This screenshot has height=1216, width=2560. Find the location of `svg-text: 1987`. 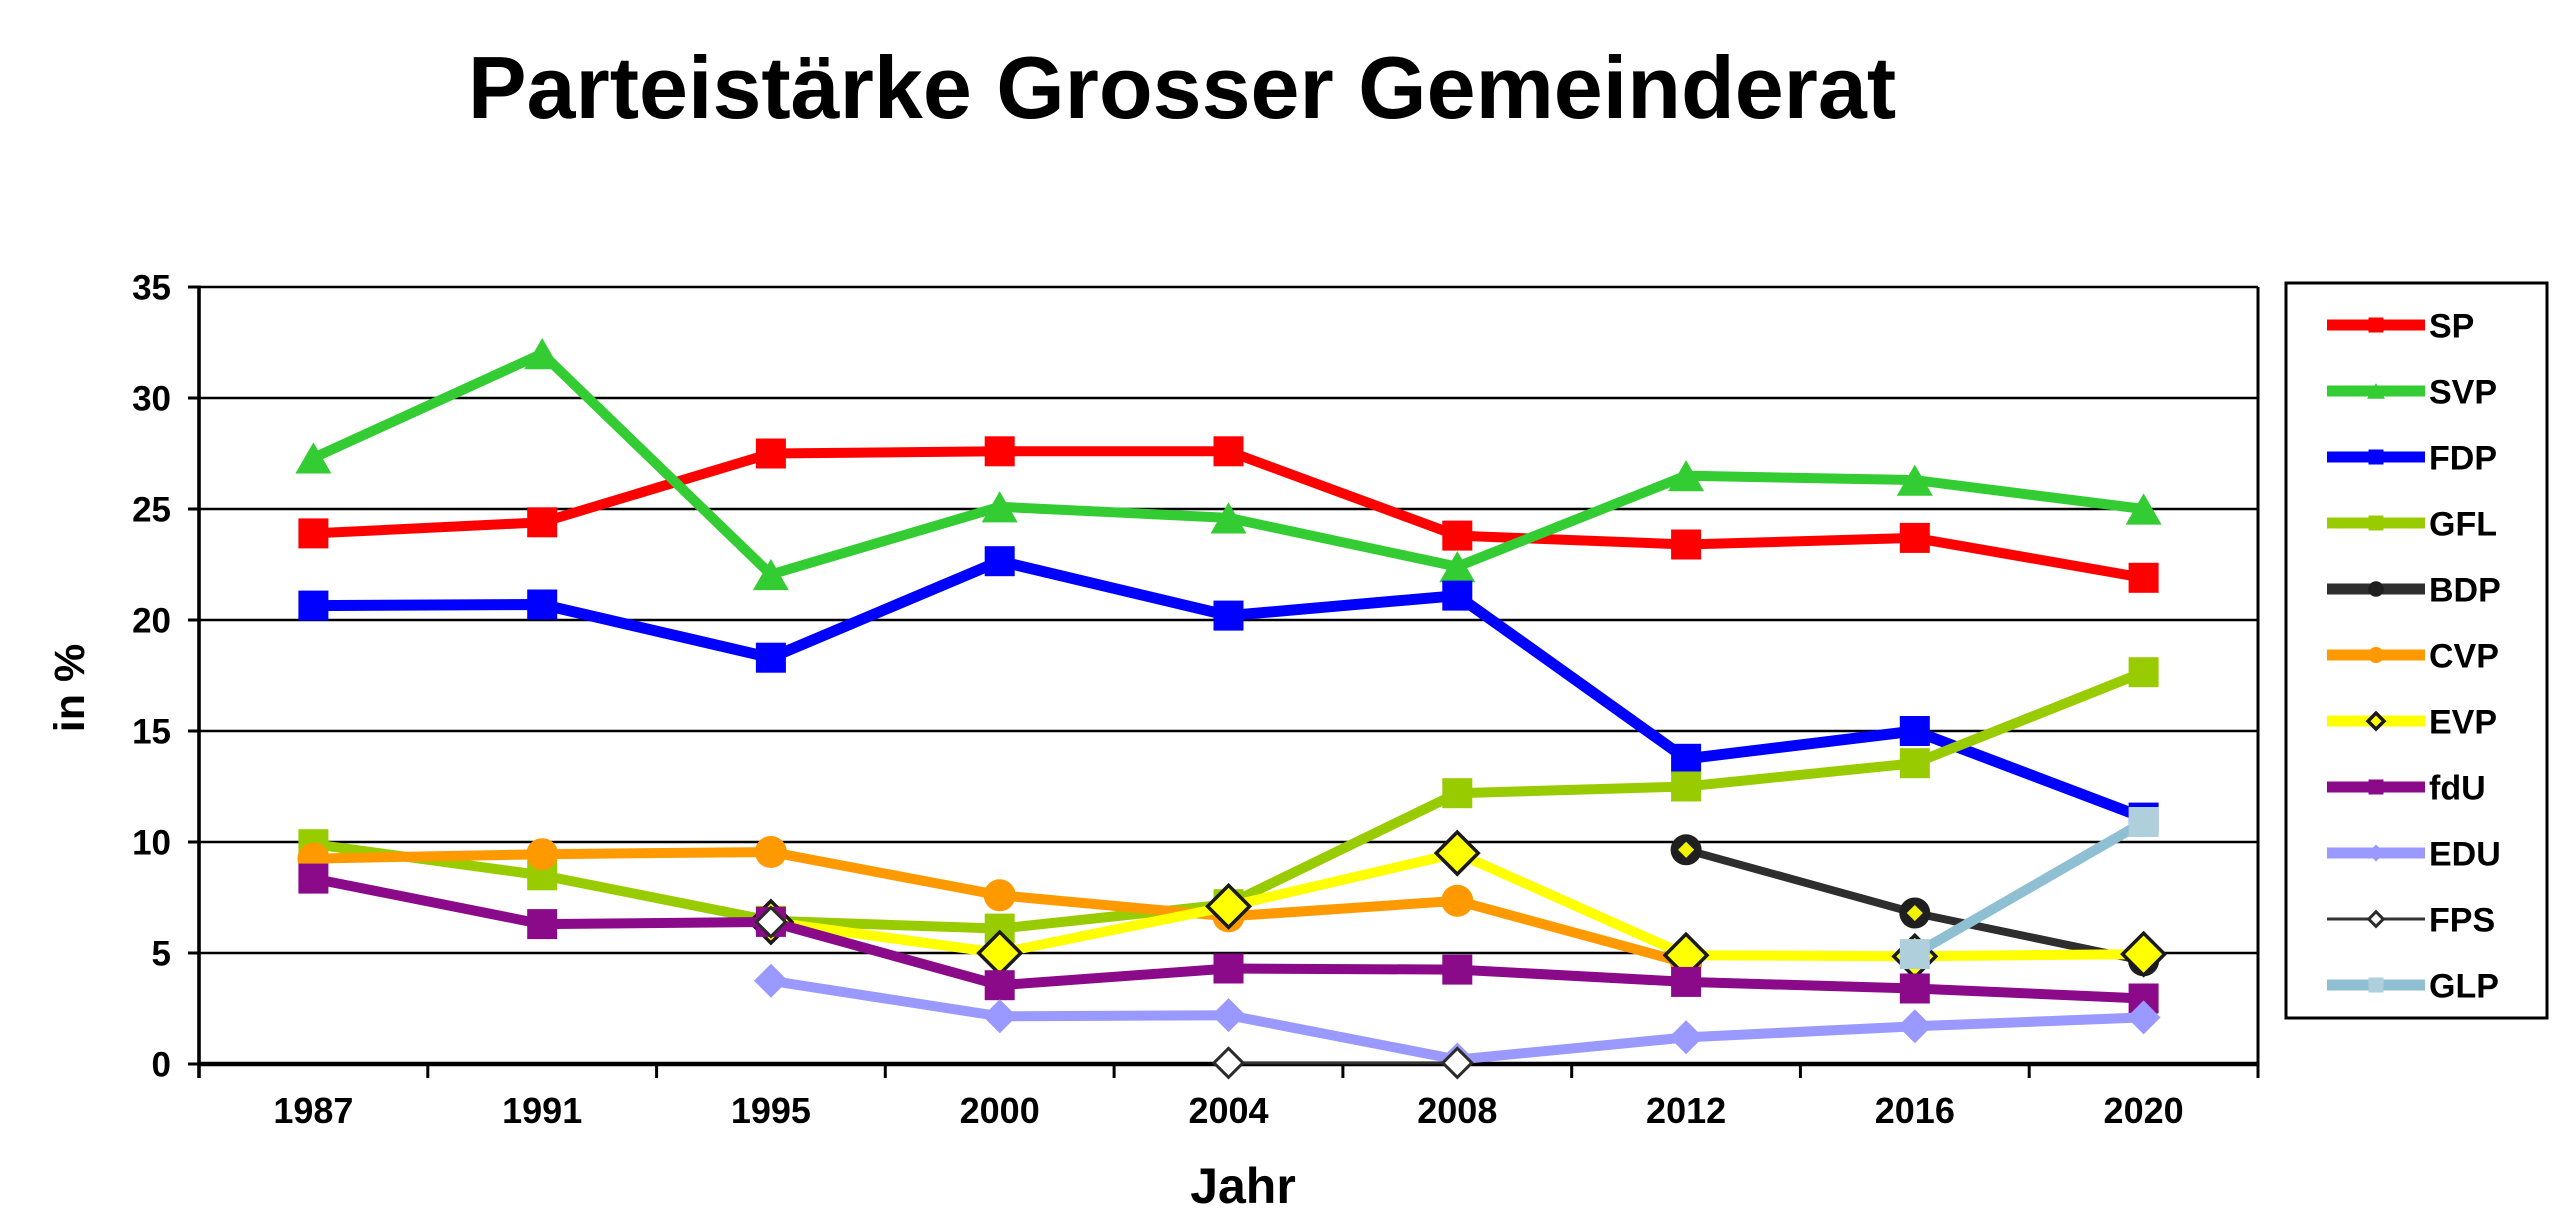

svg-text: 1987 is located at coordinates (313, 1110).